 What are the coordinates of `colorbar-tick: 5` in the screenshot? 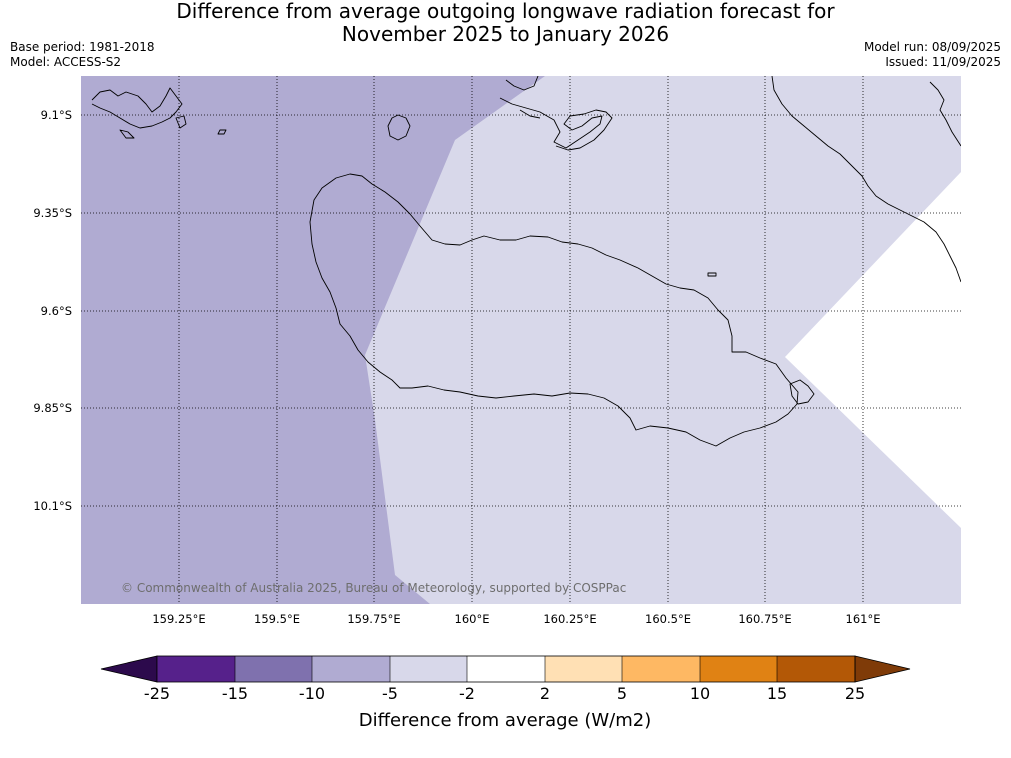 It's located at (622, 693).